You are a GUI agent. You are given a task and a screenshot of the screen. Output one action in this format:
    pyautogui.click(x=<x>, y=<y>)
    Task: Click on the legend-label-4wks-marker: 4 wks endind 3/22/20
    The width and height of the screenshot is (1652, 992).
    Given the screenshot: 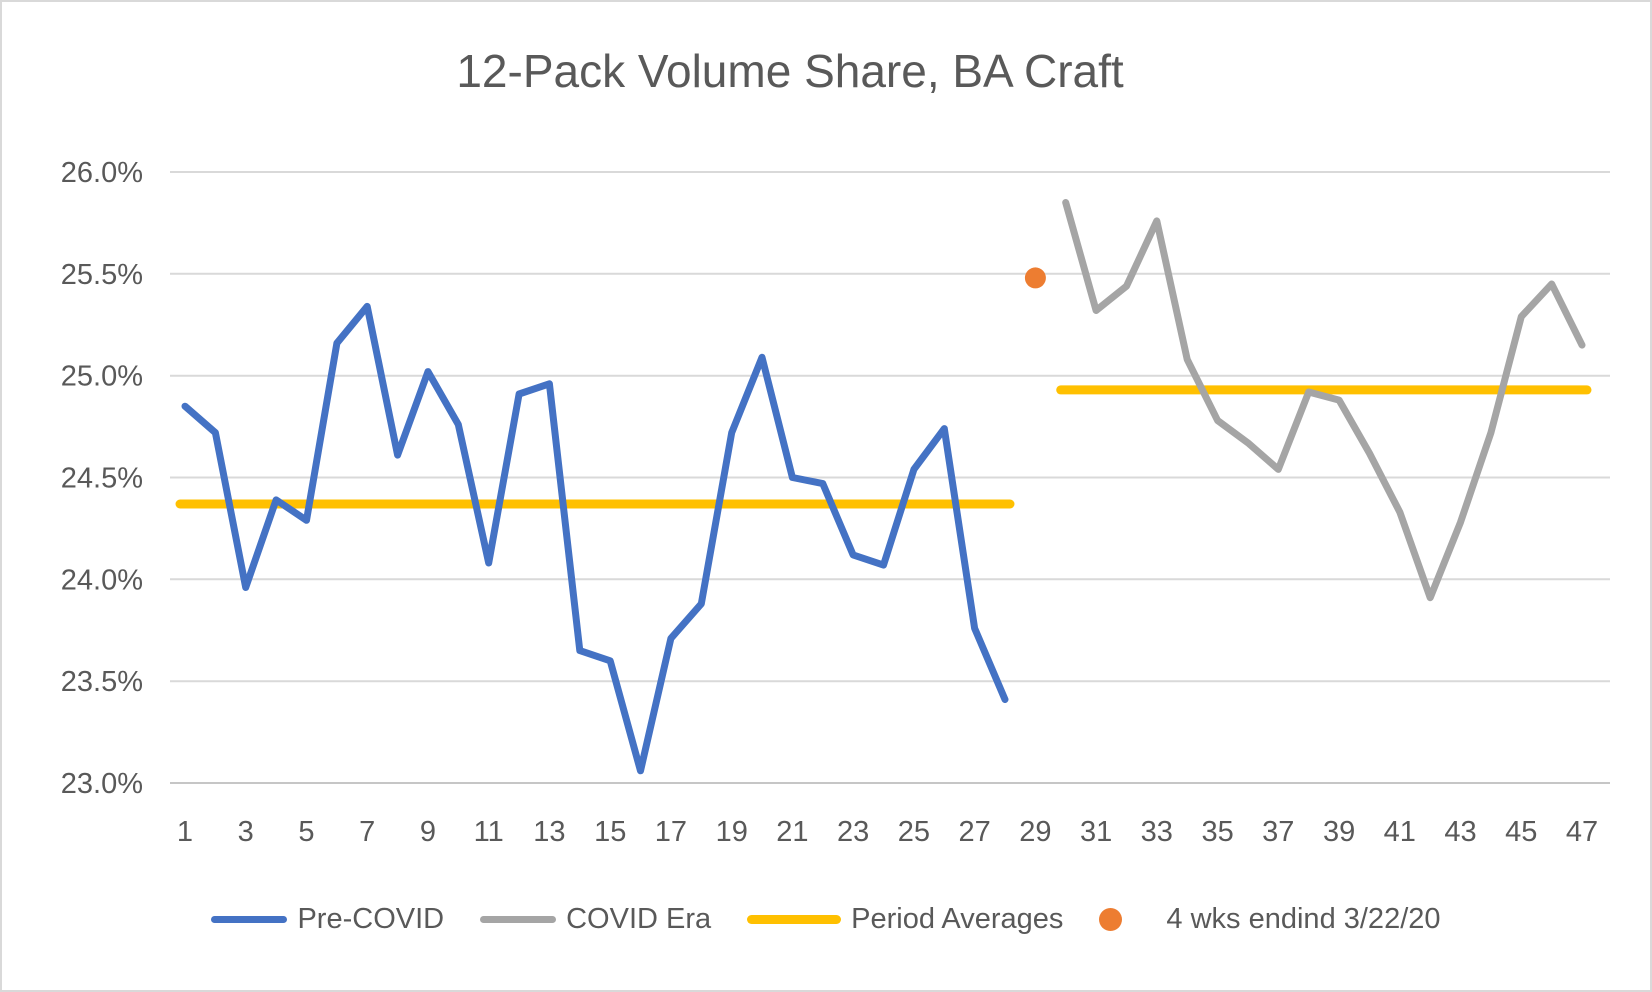 What is the action you would take?
    pyautogui.click(x=1303, y=919)
    